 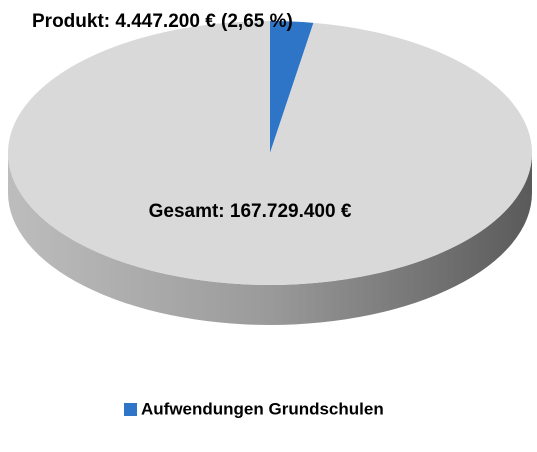 What do you see at coordinates (250, 211) in the screenshot?
I see `total-label: Gesamt: 167.729.400 €` at bounding box center [250, 211].